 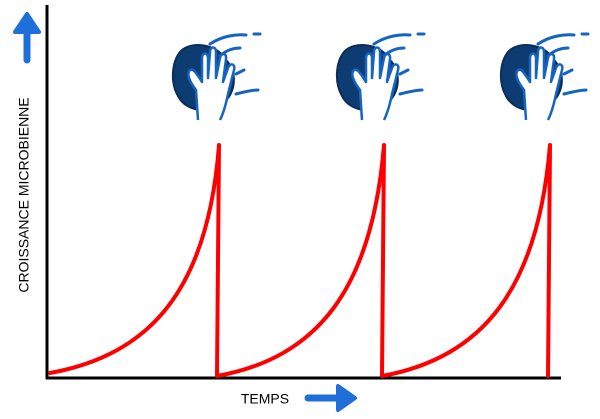 What do you see at coordinates (265, 399) in the screenshot?
I see `x-axis-label: TEMPS` at bounding box center [265, 399].